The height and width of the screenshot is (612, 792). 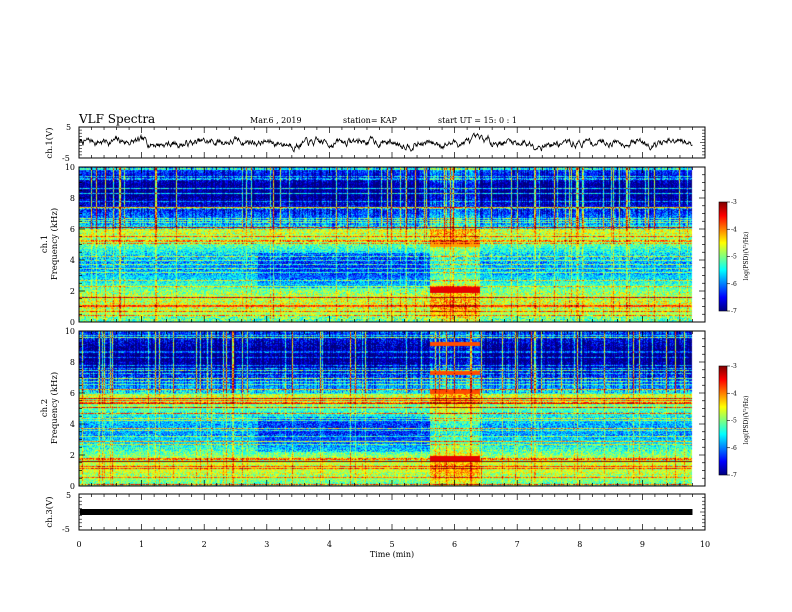 I want to click on ch2-colorbar: -3 -4 -5 -6 -7 log(PSD)(V²/Hz), so click(x=734, y=421).